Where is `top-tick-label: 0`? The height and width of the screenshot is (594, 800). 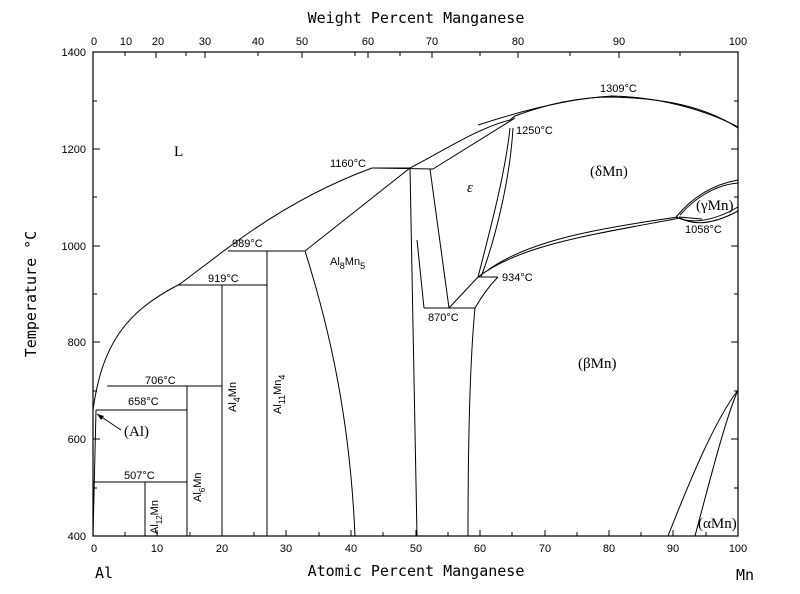
top-tick-label: 0 is located at coordinates (94, 42).